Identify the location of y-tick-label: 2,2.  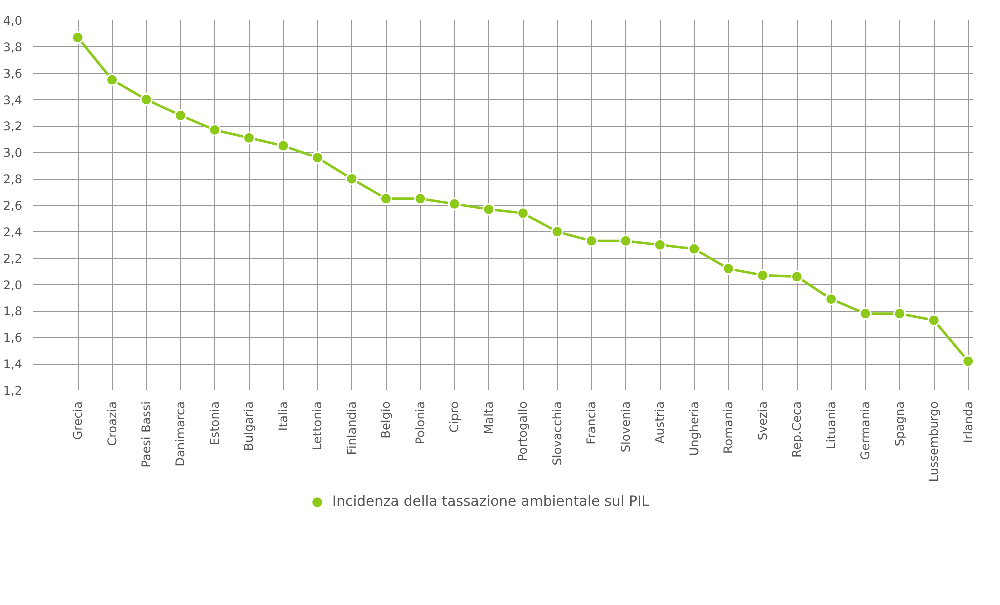
(13, 259).